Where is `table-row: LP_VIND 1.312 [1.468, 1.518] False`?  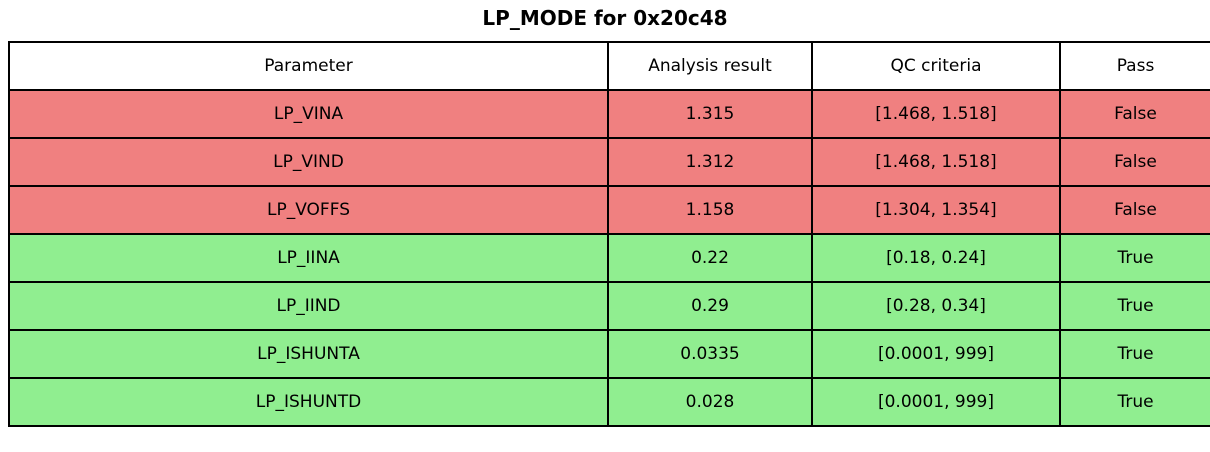 table-row: LP_VIND 1.312 [1.468, 1.518] False is located at coordinates (609, 162).